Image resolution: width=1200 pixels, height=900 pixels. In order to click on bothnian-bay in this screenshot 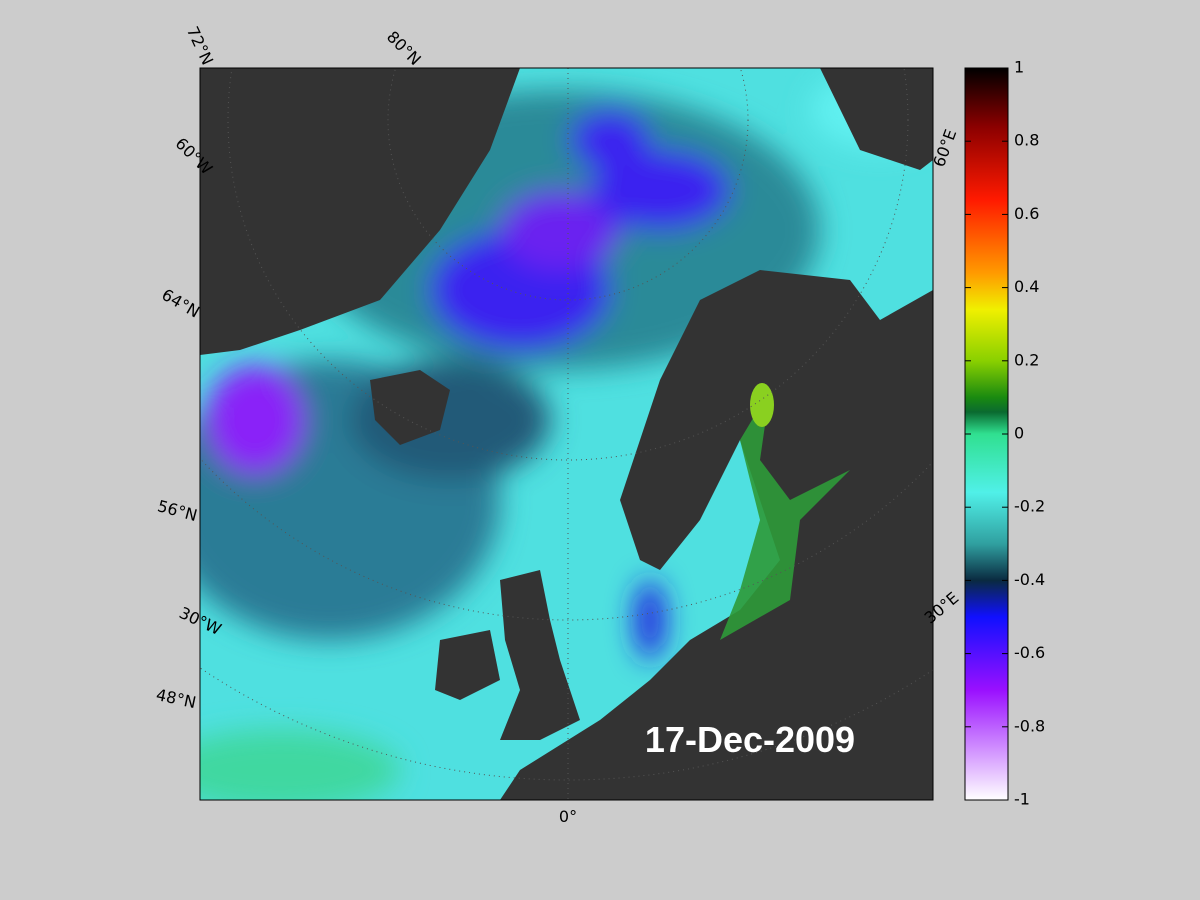, I will do `click(762, 405)`.